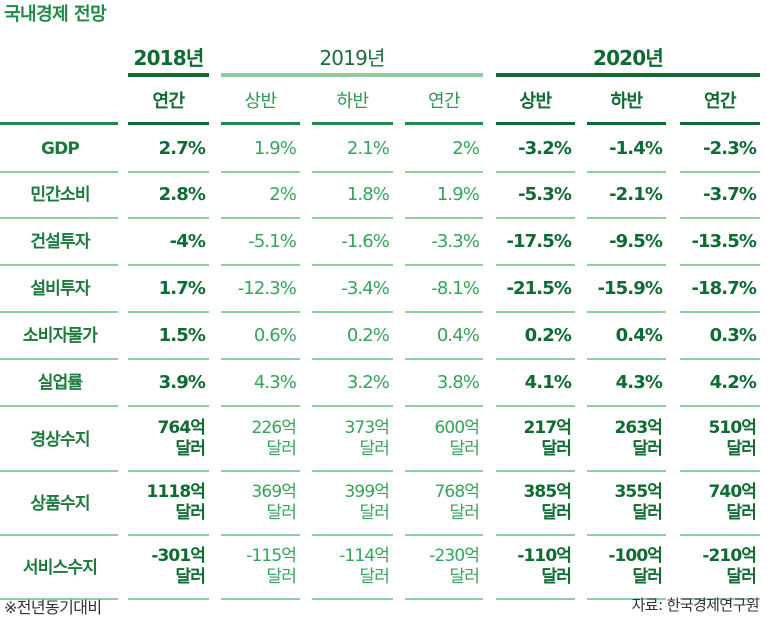 The height and width of the screenshot is (623, 767). I want to click on cell-amount: -301억, so click(178, 556).